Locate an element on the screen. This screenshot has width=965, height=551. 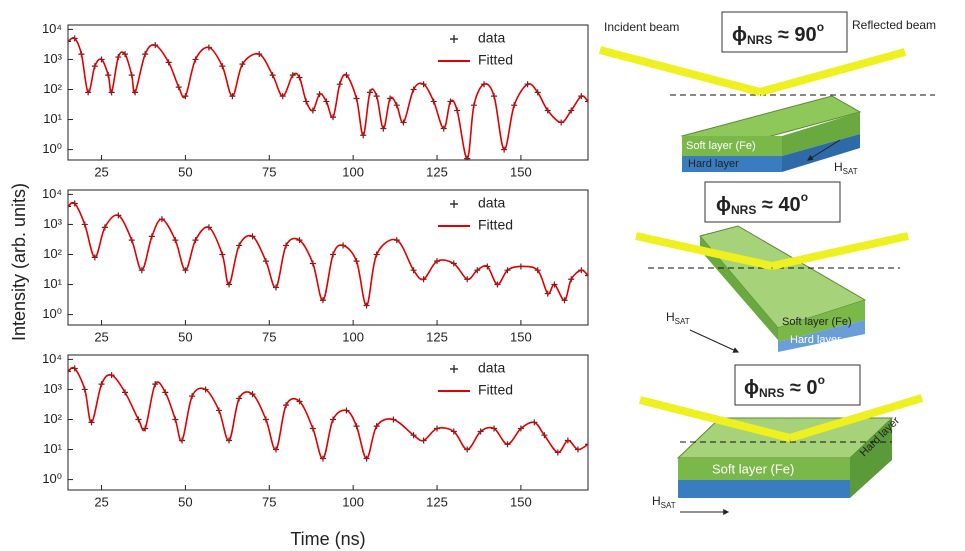
angle-label: ϕNRS ≈ 0o is located at coordinates (784, 386).